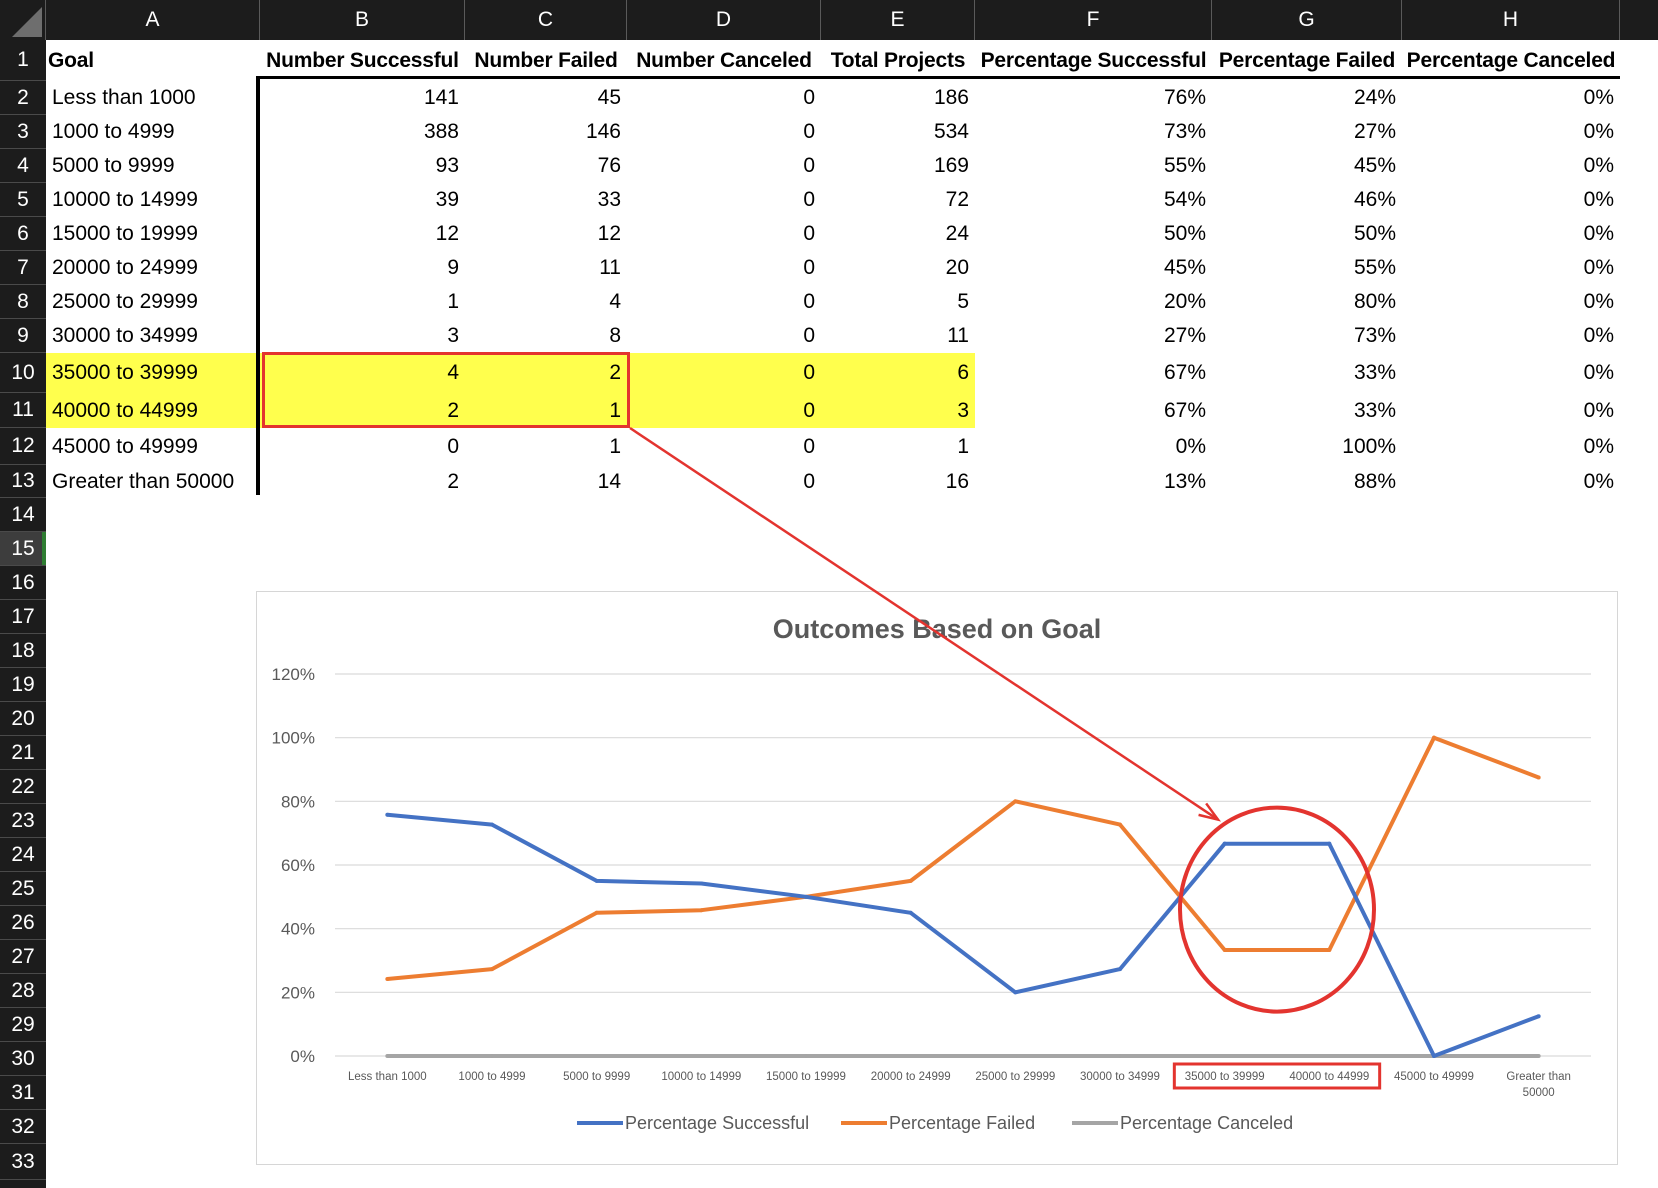 The image size is (1658, 1188). What do you see at coordinates (441, 97) in the screenshot?
I see `table-cell: 141` at bounding box center [441, 97].